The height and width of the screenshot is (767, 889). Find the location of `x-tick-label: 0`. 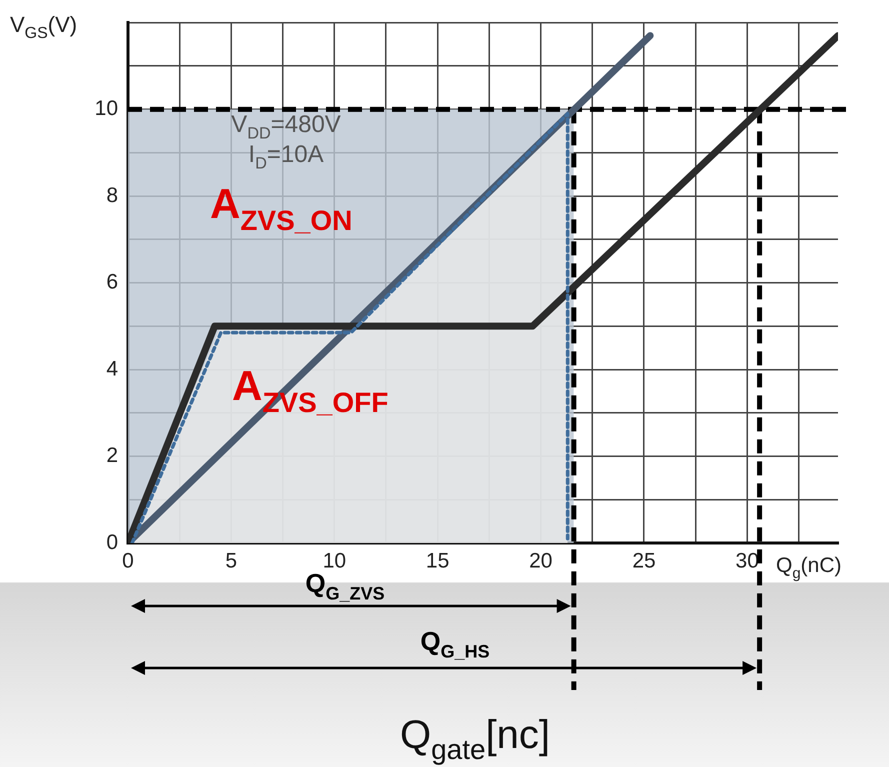

x-tick-label: 0 is located at coordinates (128, 560).